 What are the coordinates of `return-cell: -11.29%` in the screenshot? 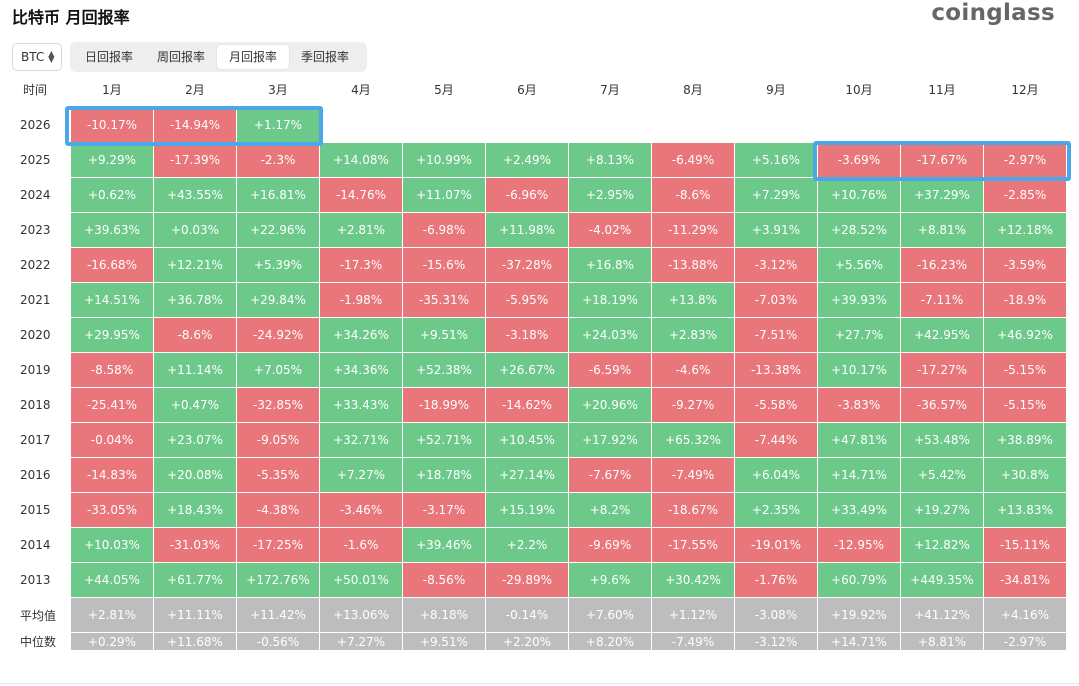 It's located at (693, 230).